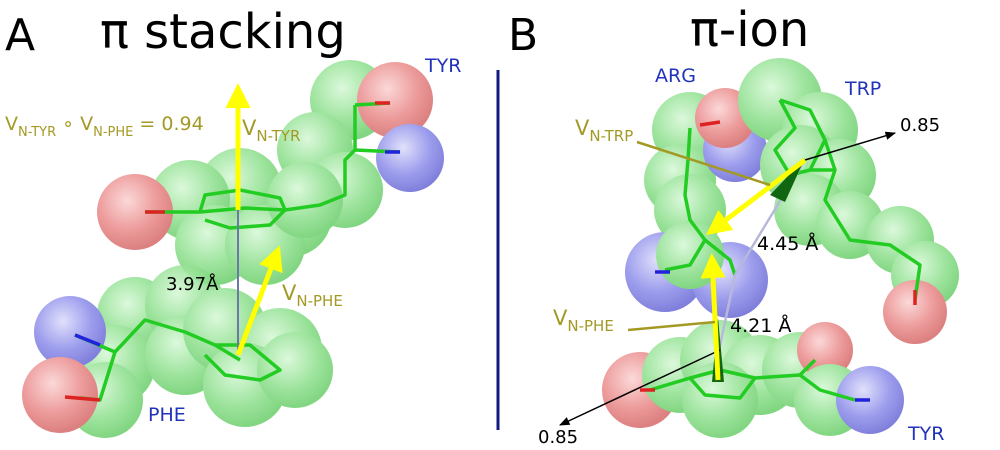 Image resolution: width=1000 pixels, height=450 pixels. Describe the element at coordinates (850, 146) in the screenshot. I see `normal-arrow-upper-b` at that location.